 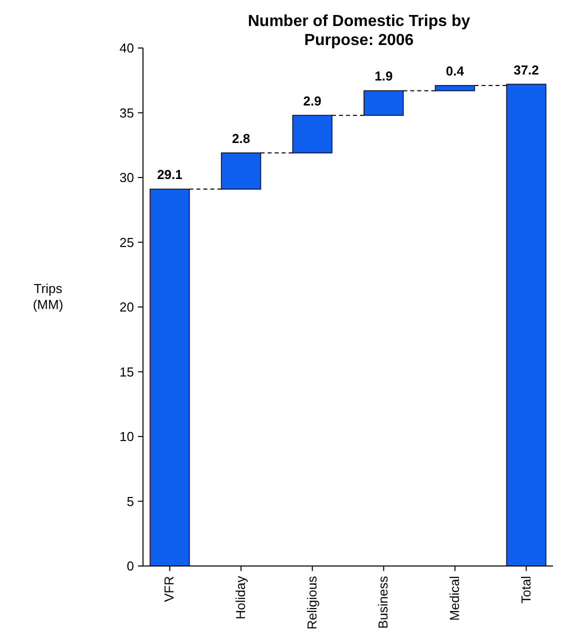 I want to click on x-tick-label: Business, so click(x=383, y=602).